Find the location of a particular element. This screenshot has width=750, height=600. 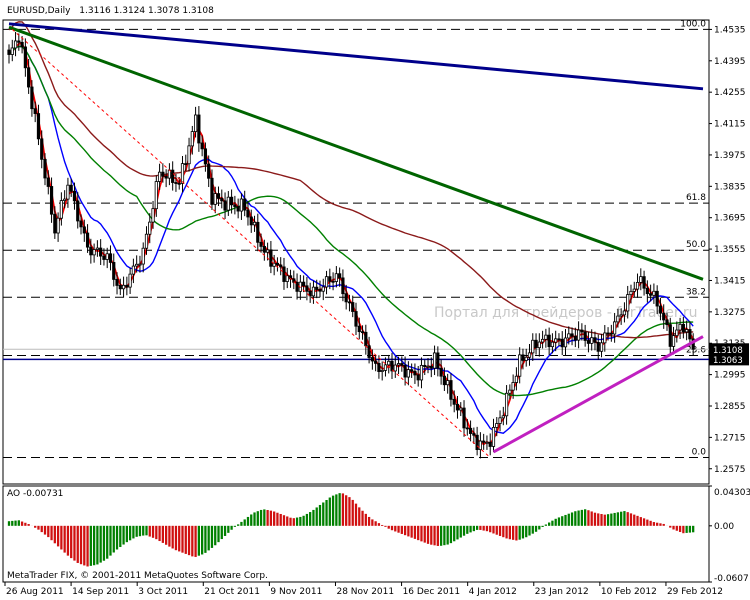

chart-title: EURUSD,Daily 1.3116 1.3124 1.3078 1.3108 is located at coordinates (110, 11).